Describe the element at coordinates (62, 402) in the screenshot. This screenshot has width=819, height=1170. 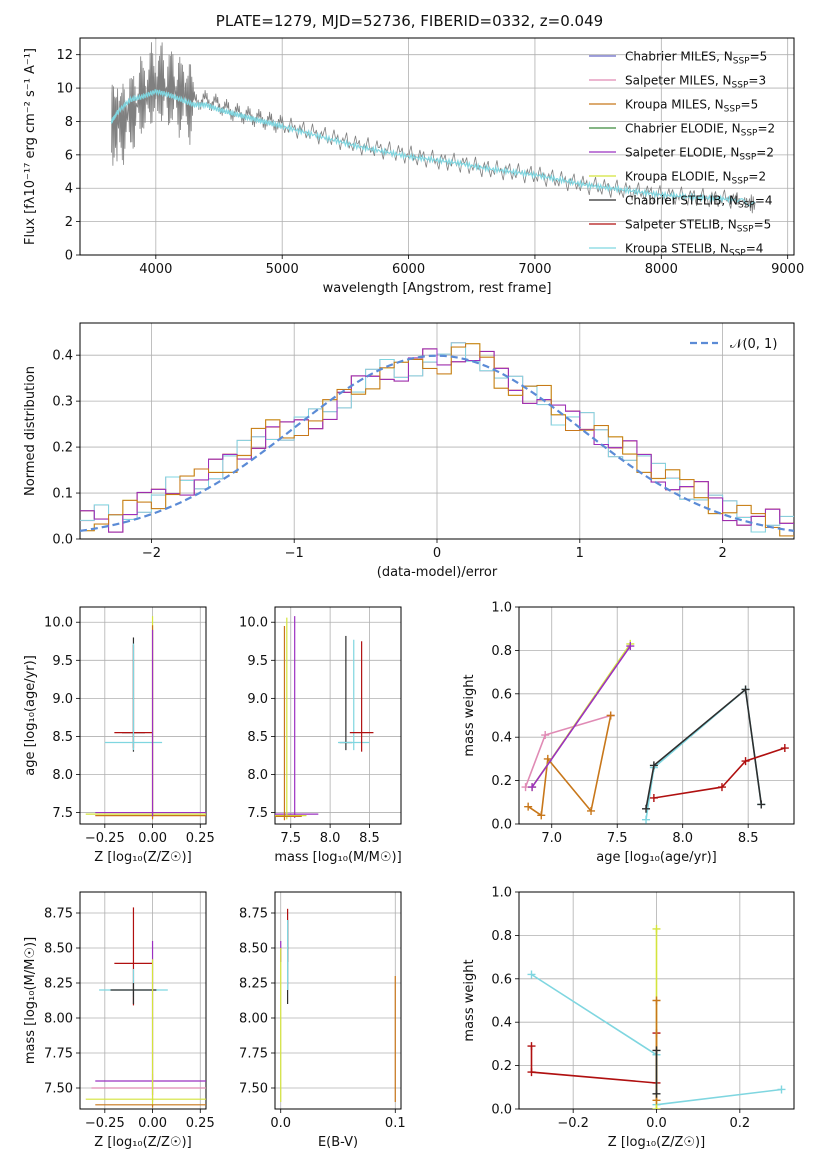
I see `y-tick-label: 0.3` at that location.